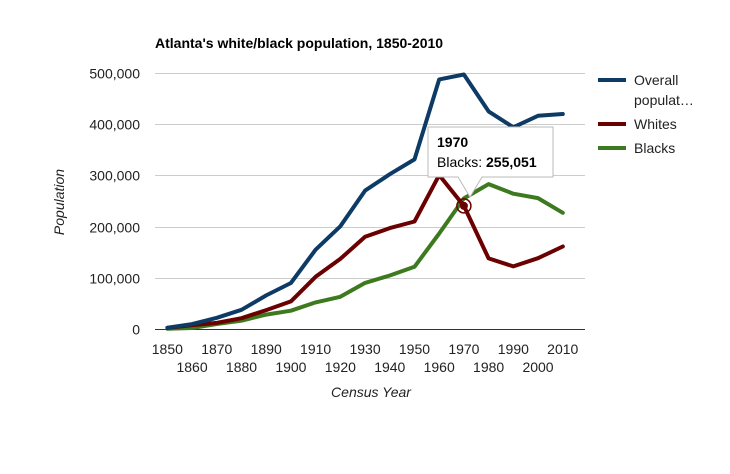  I want to click on x-tick-label: 1950, so click(414, 349).